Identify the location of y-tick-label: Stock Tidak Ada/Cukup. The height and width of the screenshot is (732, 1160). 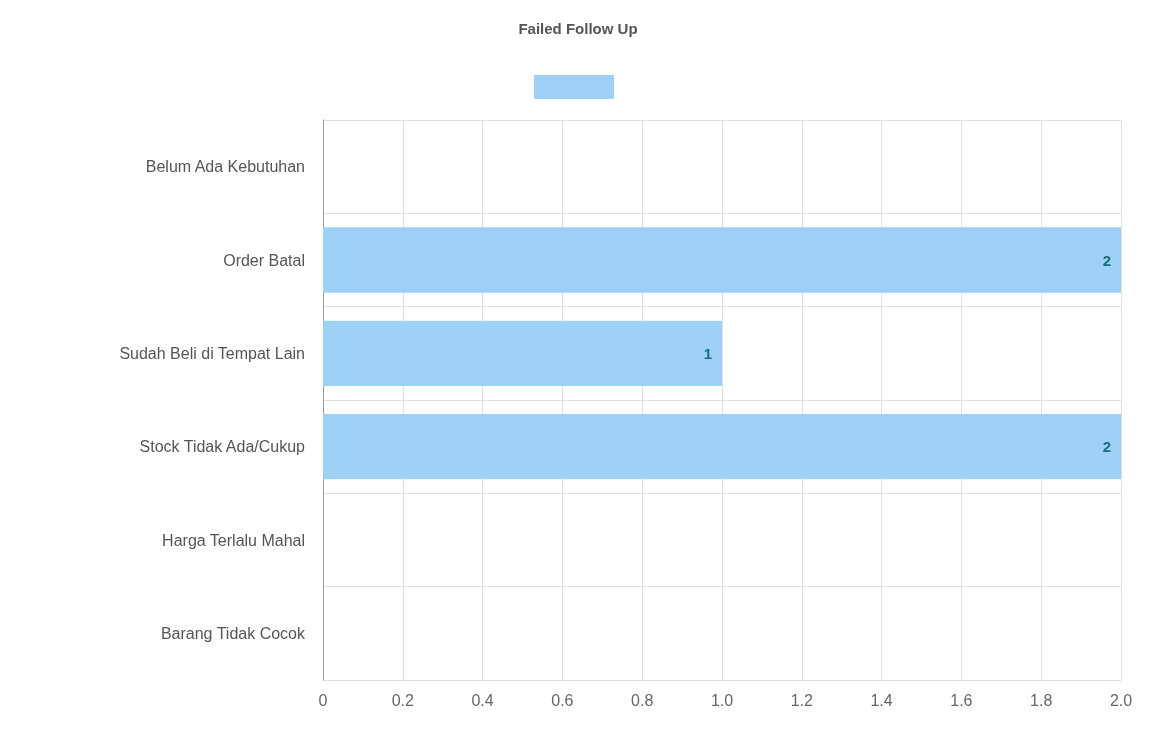
(222, 447).